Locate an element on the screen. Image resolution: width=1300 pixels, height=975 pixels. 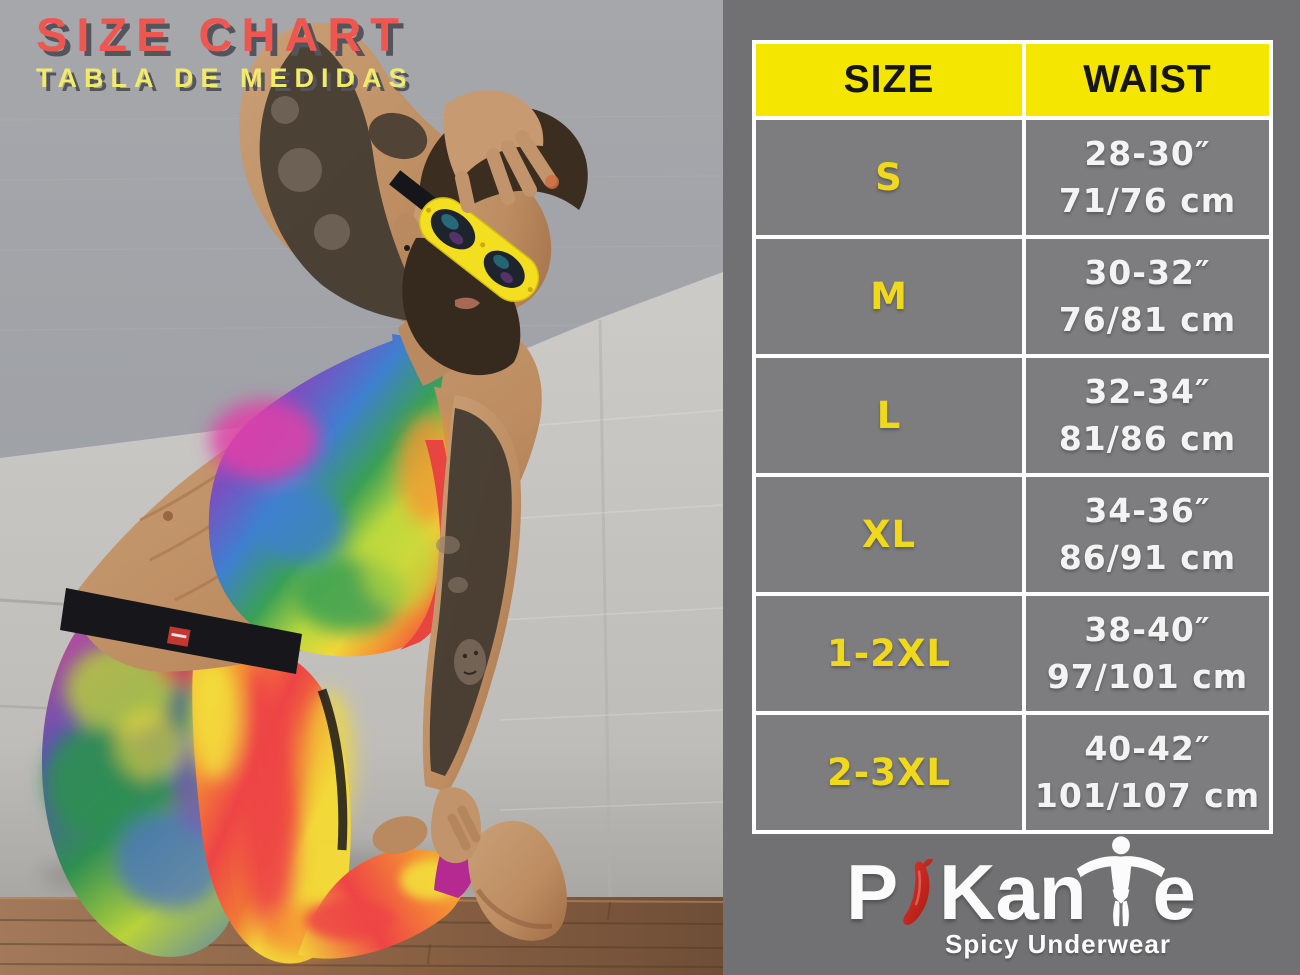
waistband is located at coordinates (181, 631).